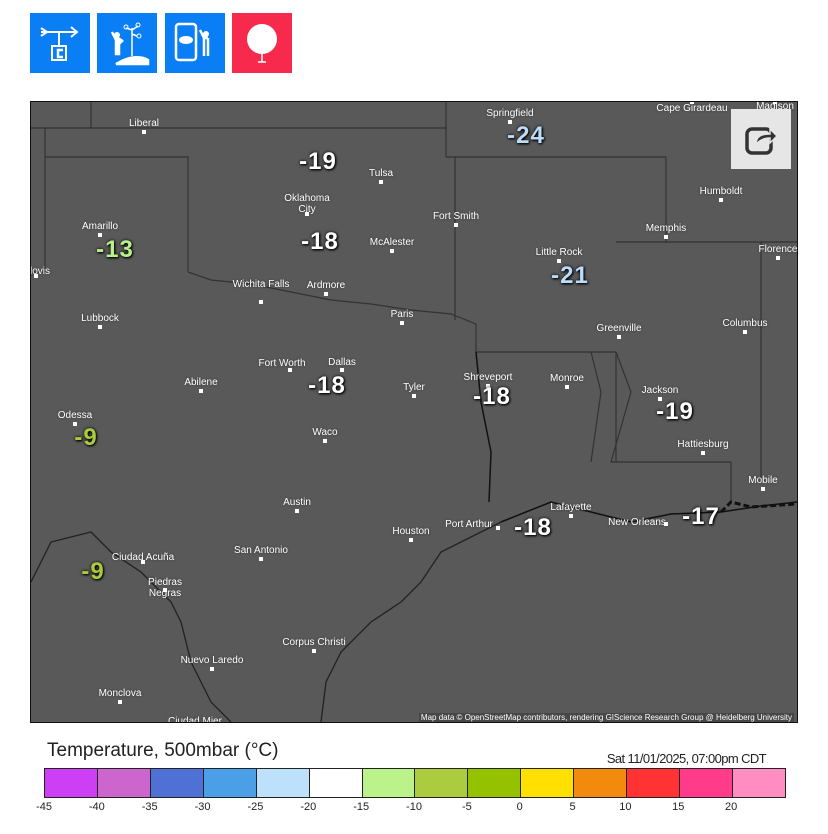 This screenshot has height=834, width=828. What do you see at coordinates (637, 522) in the screenshot?
I see `city-label: New Orleans` at bounding box center [637, 522].